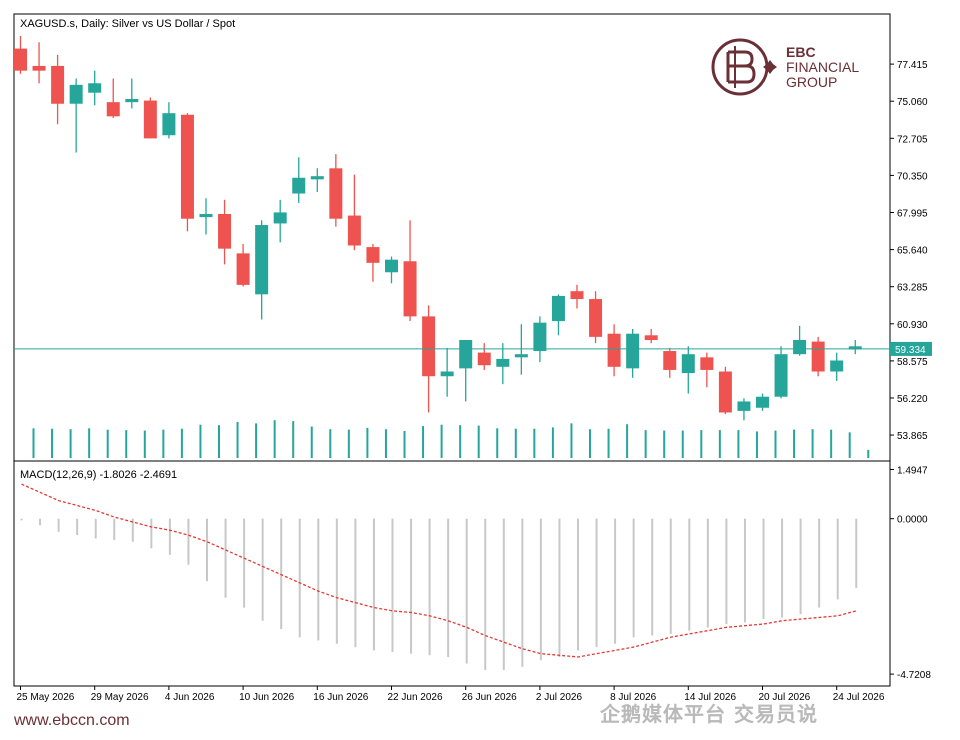 The width and height of the screenshot is (960, 740). What do you see at coordinates (912, 436) in the screenshot?
I see `price-tick-label: 53.865` at bounding box center [912, 436].